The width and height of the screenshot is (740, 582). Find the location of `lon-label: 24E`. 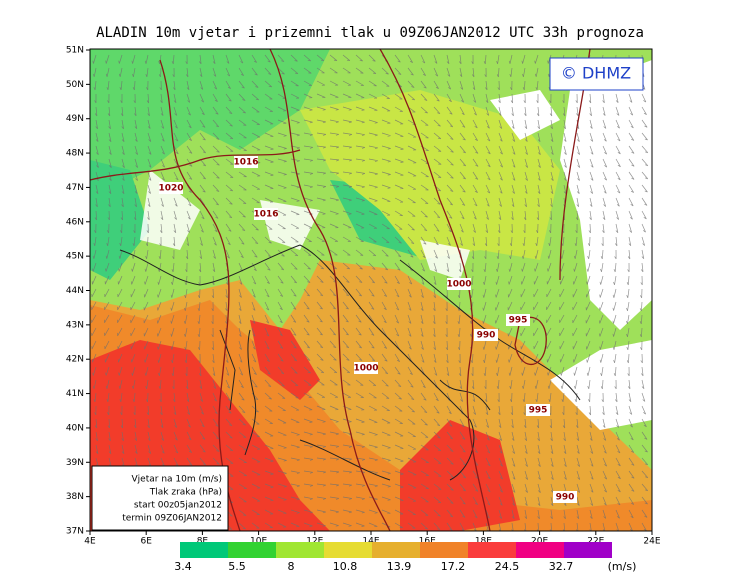

lon-label: 24E is located at coordinates (651, 542).